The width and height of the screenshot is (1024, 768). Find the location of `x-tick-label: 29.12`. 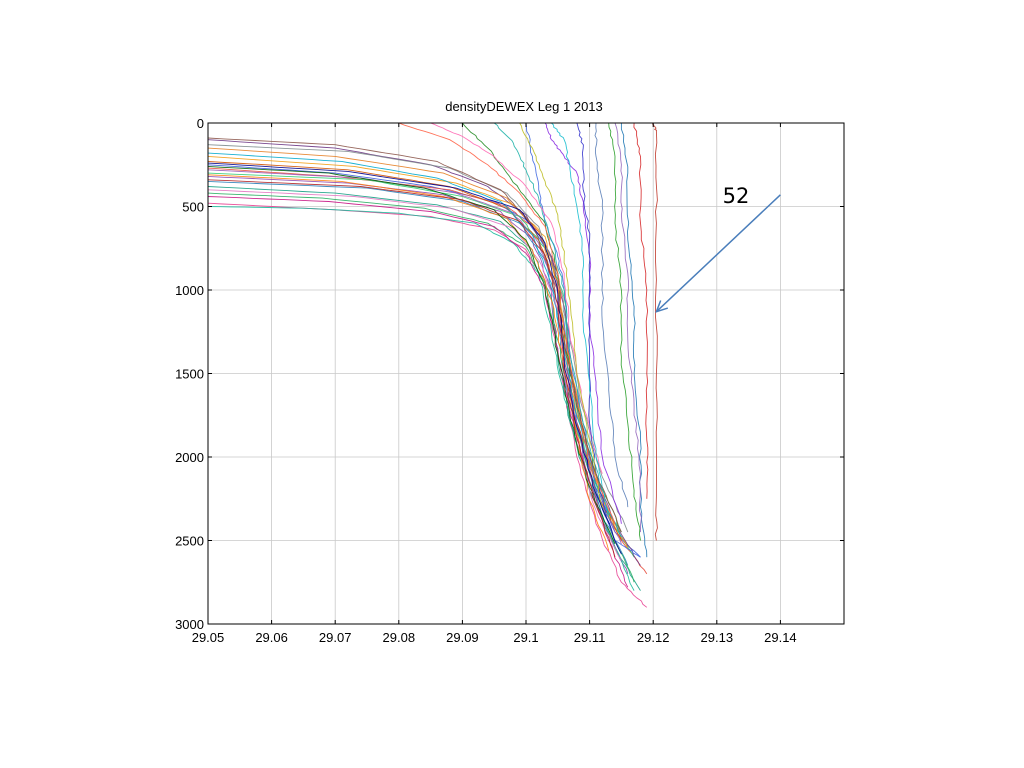

x-tick-label: 29.12 is located at coordinates (653, 637).